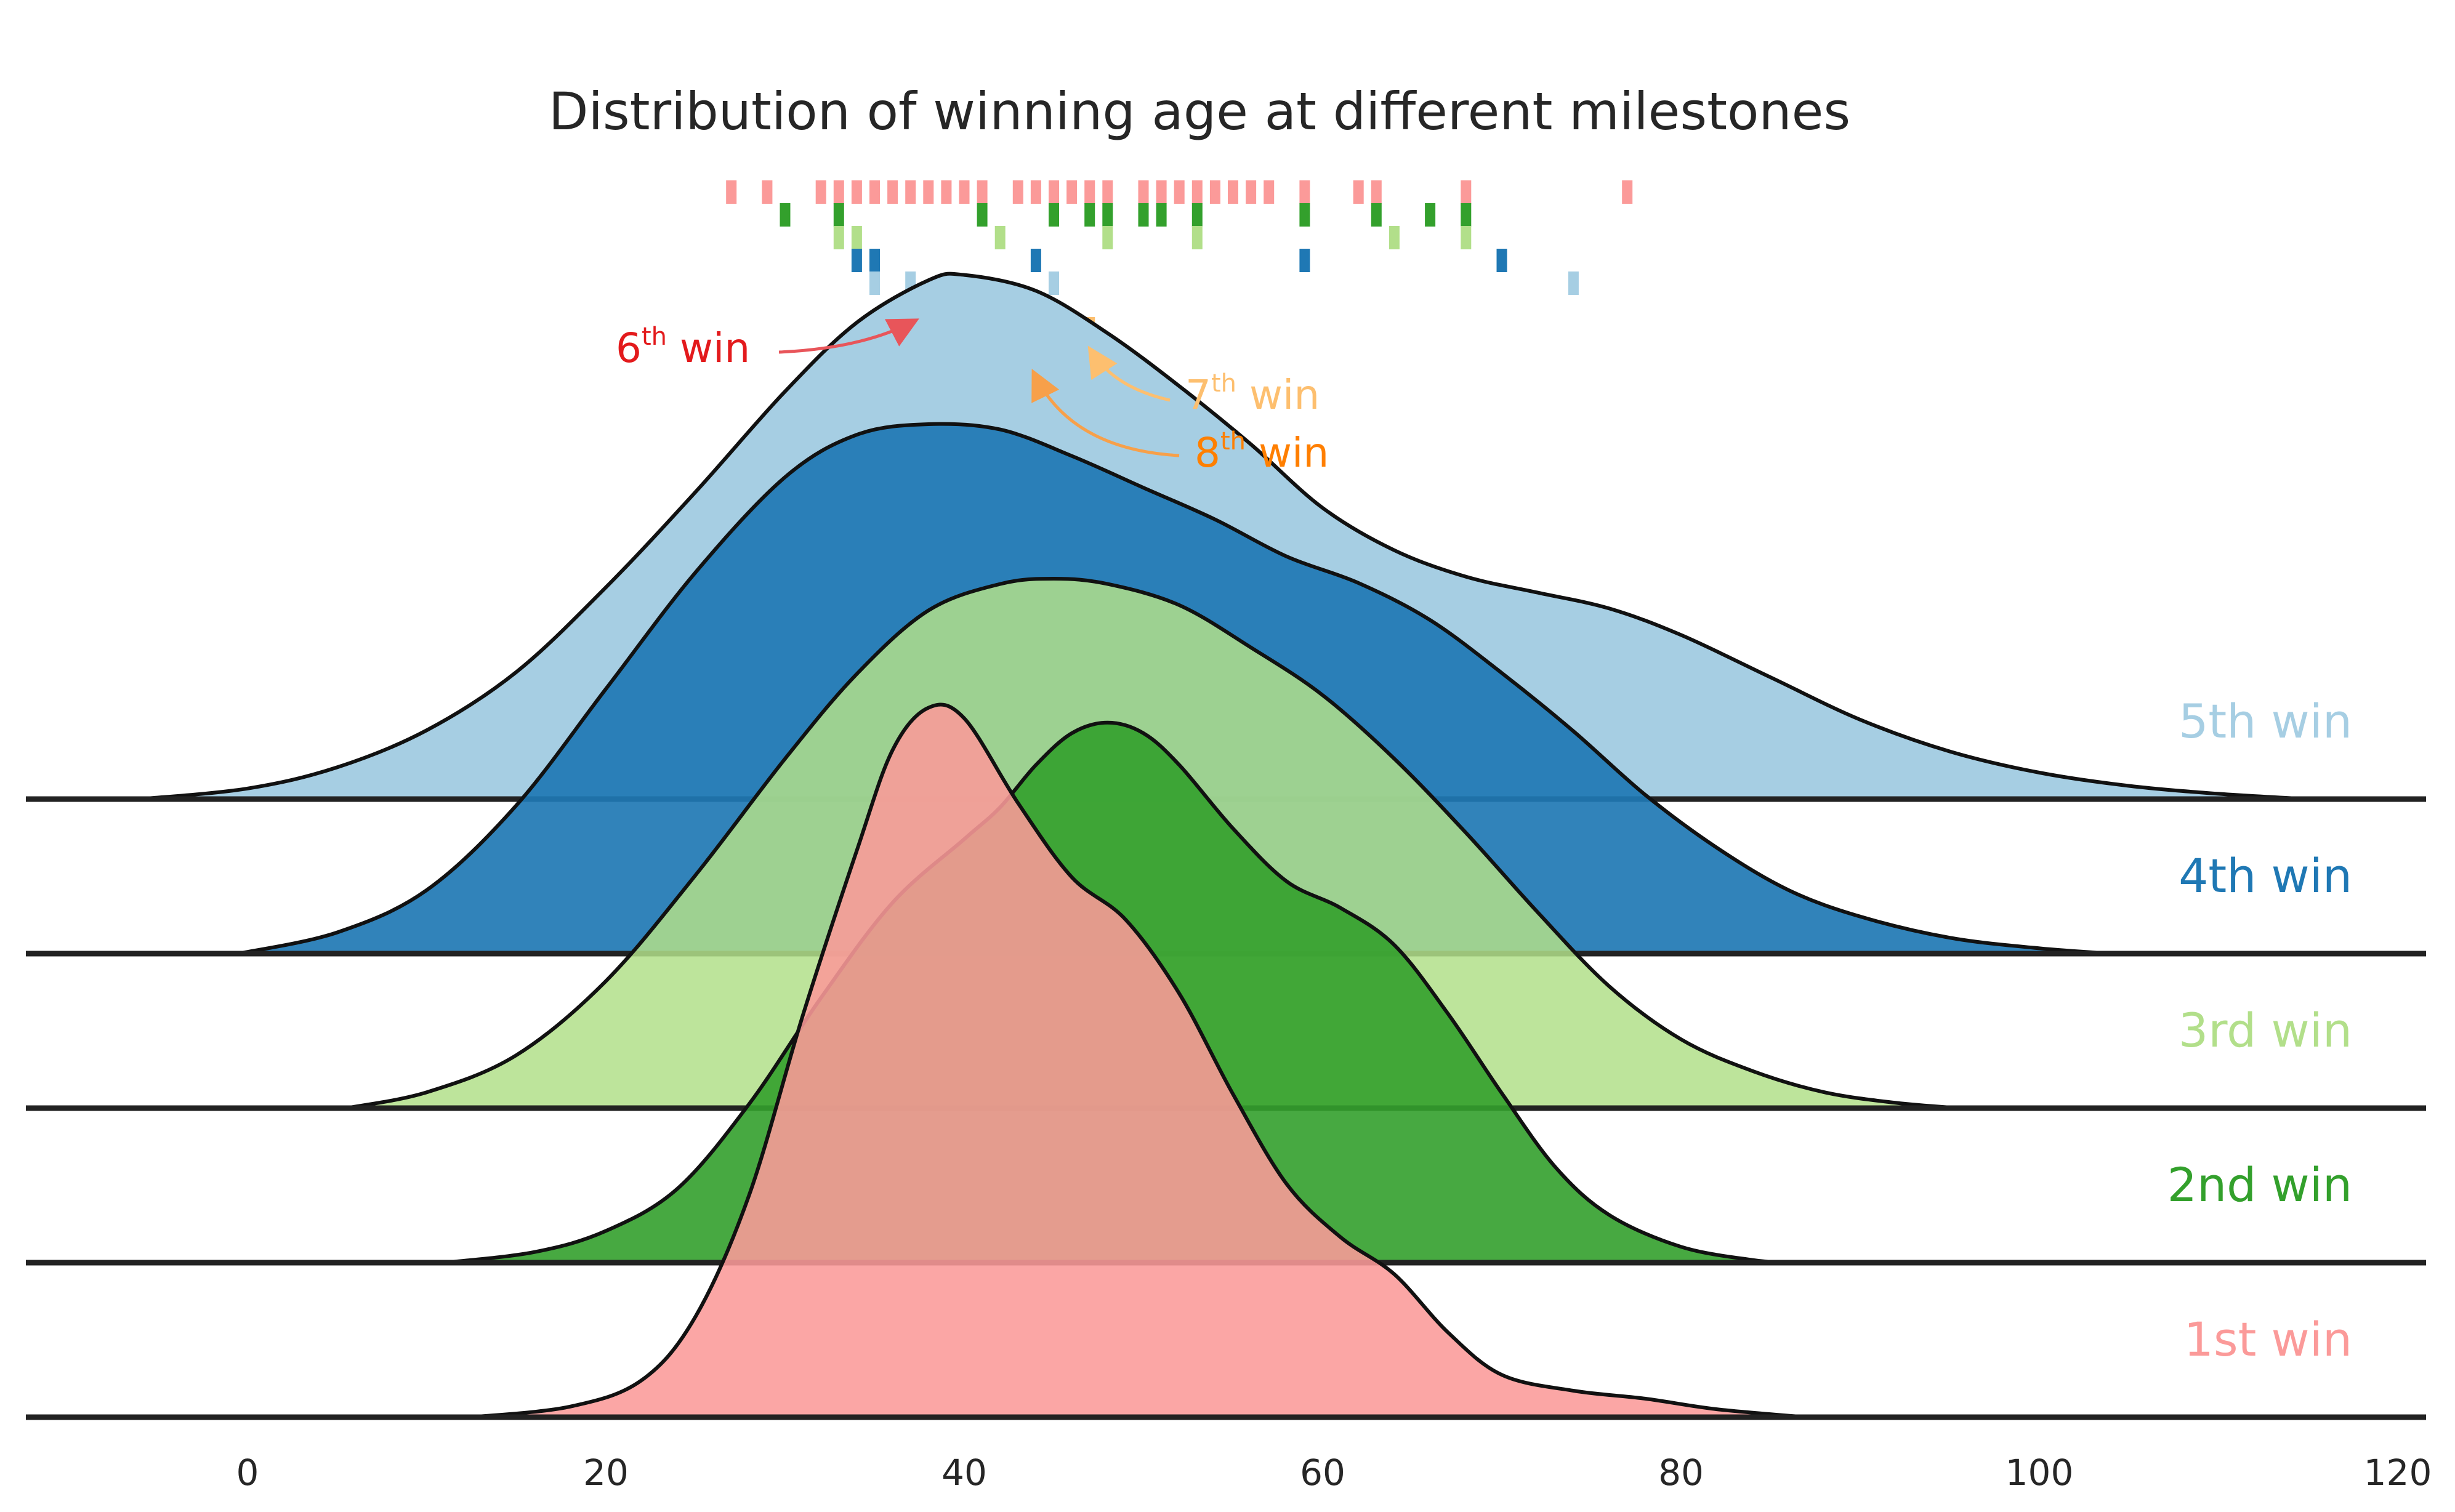 The image size is (2455, 1512). I want to click on x-axis: 0 20 40 60 80 100 120, so click(1334, 1473).